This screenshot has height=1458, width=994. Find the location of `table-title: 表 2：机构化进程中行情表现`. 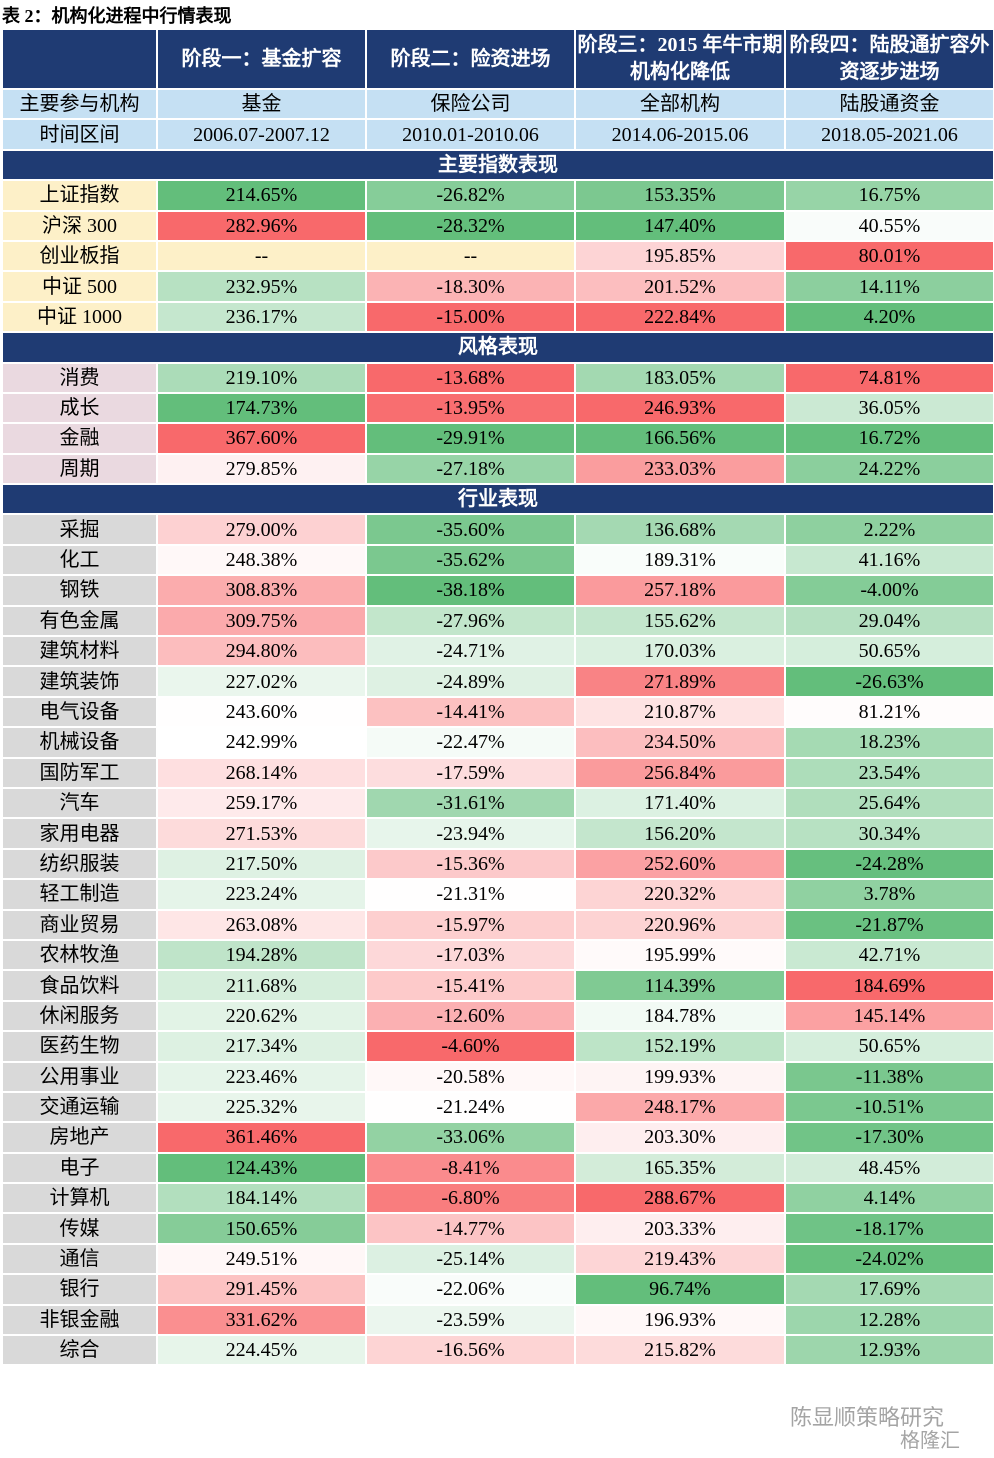

table-title: 表 2：机构化进程中行情表现 is located at coordinates (117, 16).